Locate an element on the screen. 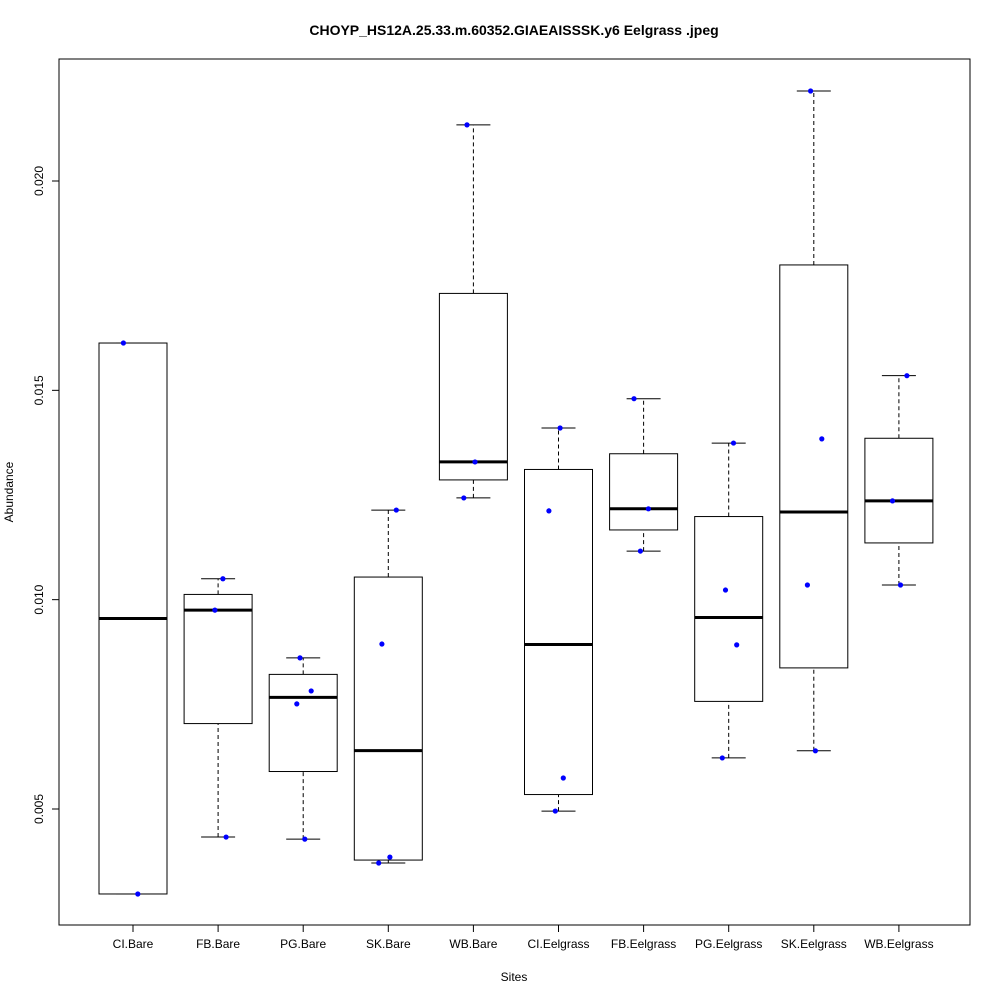 This screenshot has width=1000, height=1000. x-tick-label: SK.Eelgrass is located at coordinates (814, 944).